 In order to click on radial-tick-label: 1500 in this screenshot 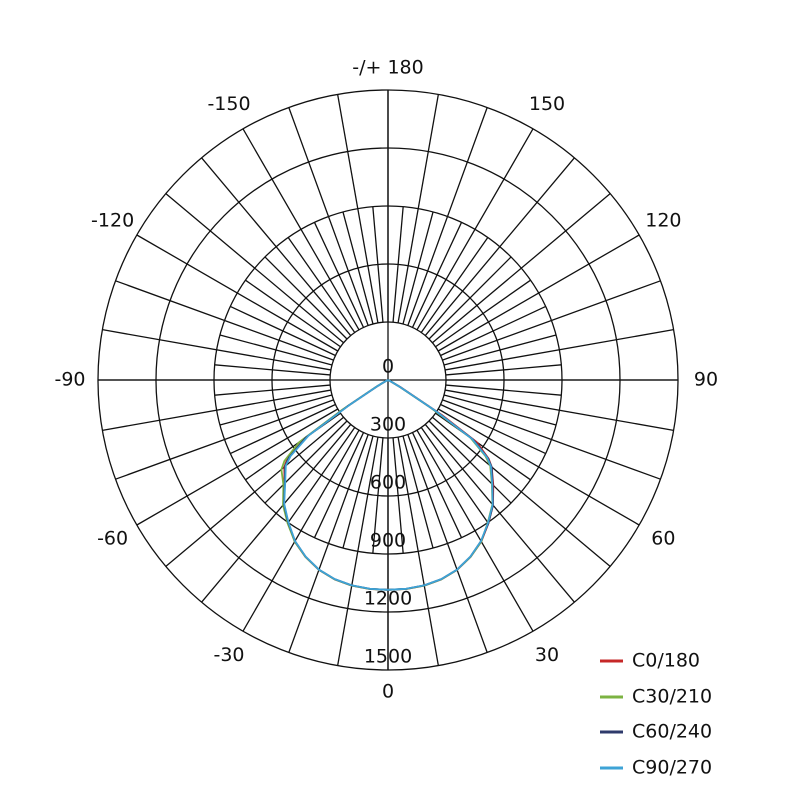, I will do `click(388, 657)`.